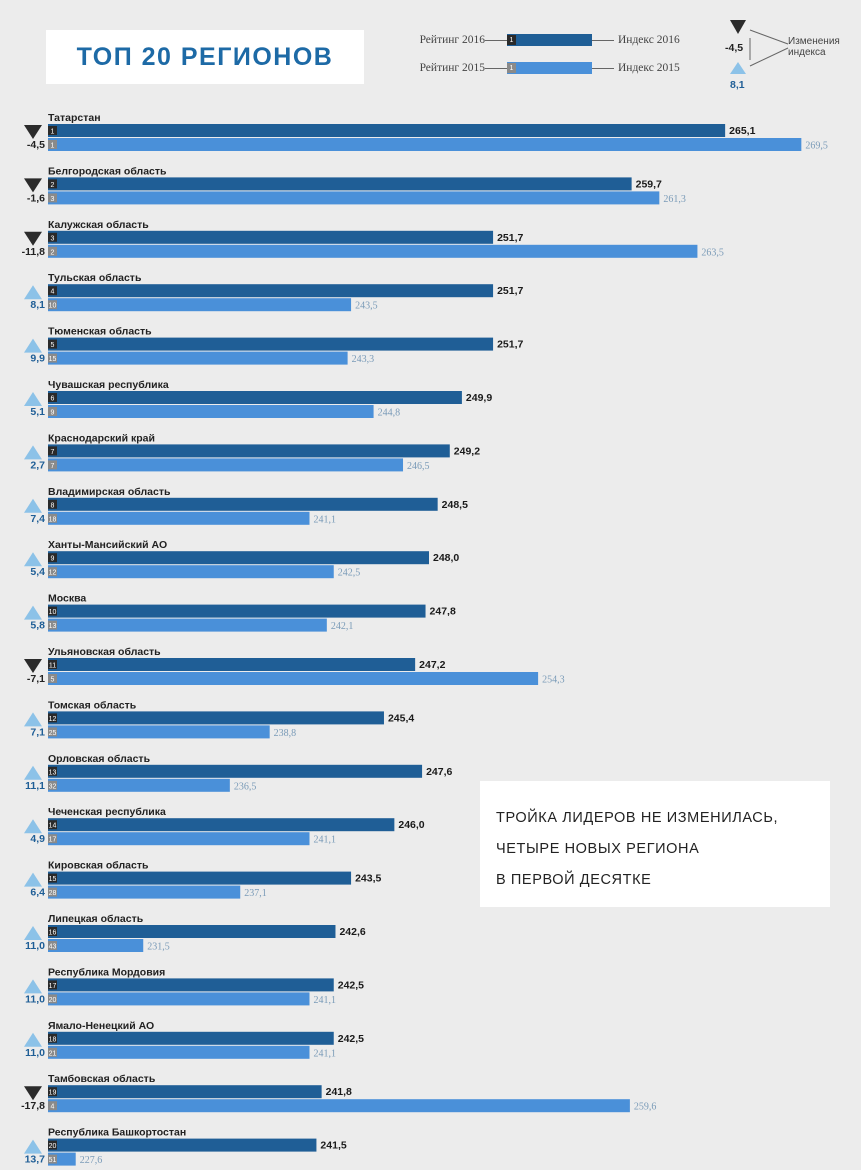  Describe the element at coordinates (74, 118) in the screenshot. I see `region-name: Татарстан` at that location.